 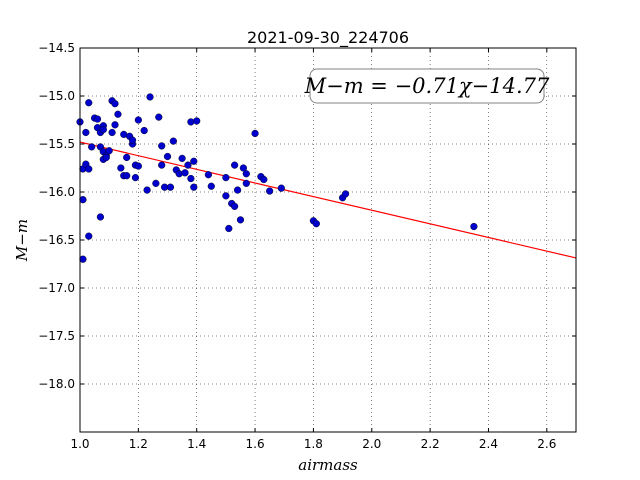 I want to click on y-tick-label: −18.0, so click(x=56, y=384).